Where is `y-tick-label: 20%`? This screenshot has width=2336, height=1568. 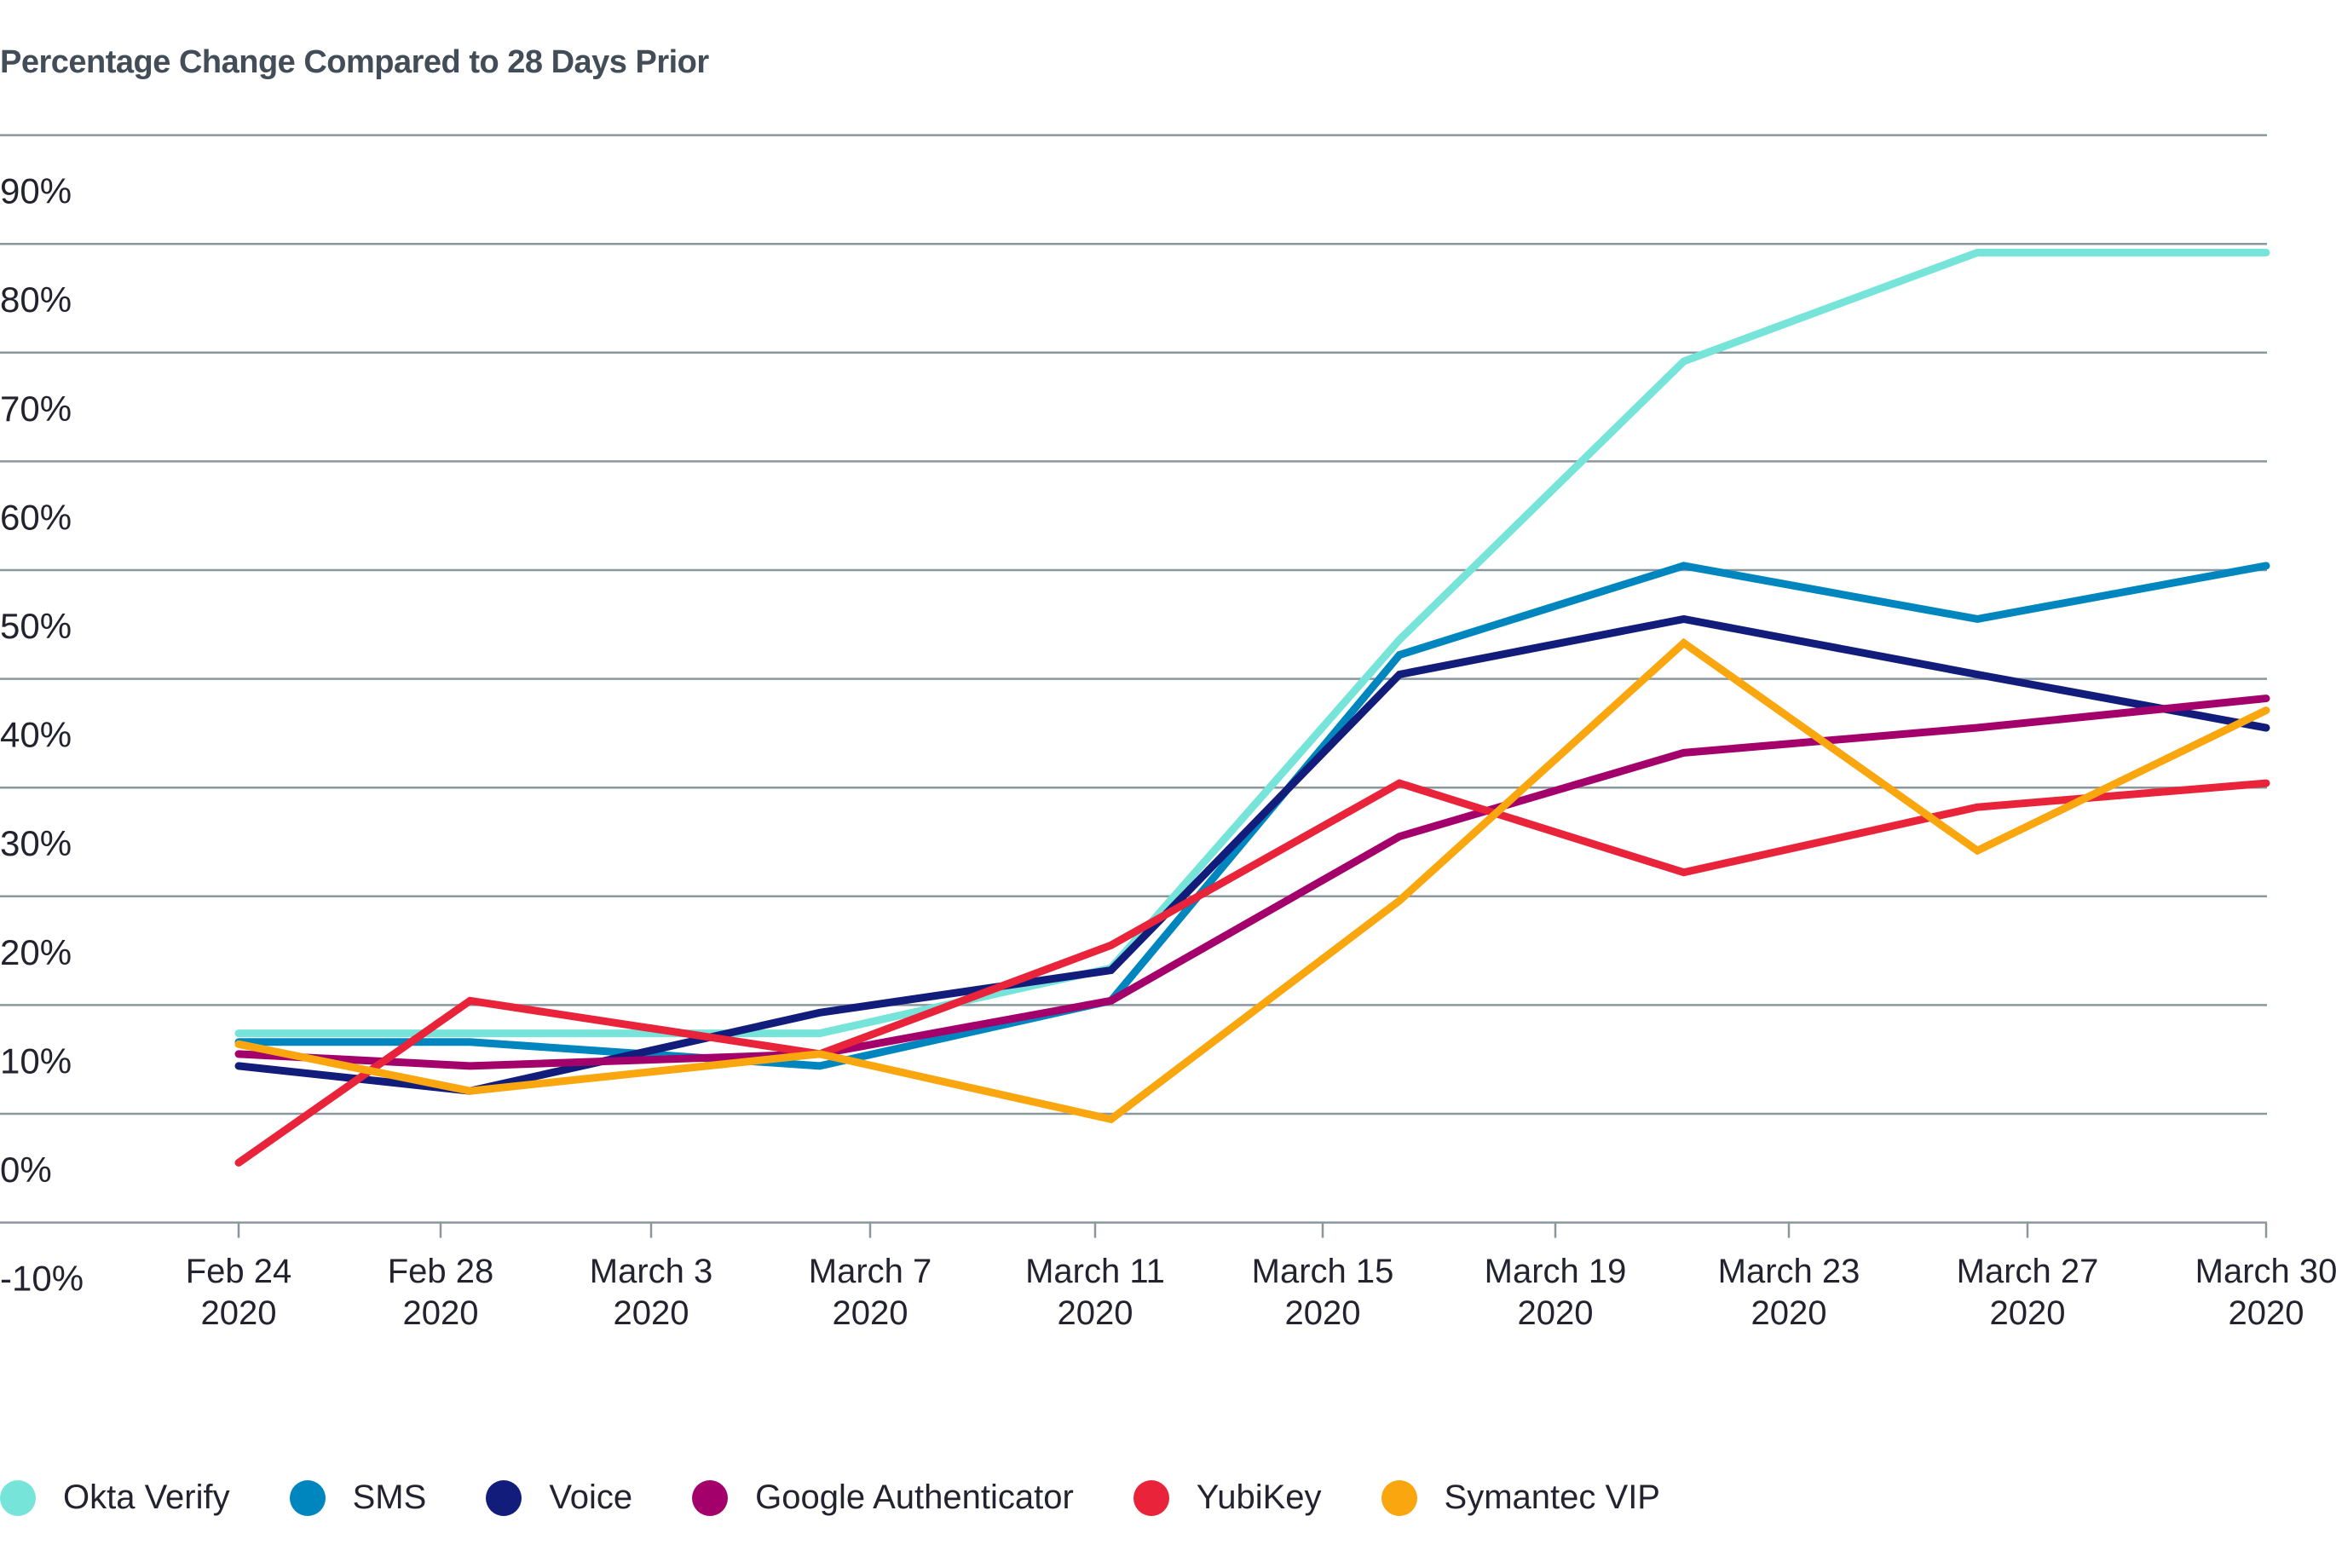 y-tick-label: 20% is located at coordinates (36, 952).